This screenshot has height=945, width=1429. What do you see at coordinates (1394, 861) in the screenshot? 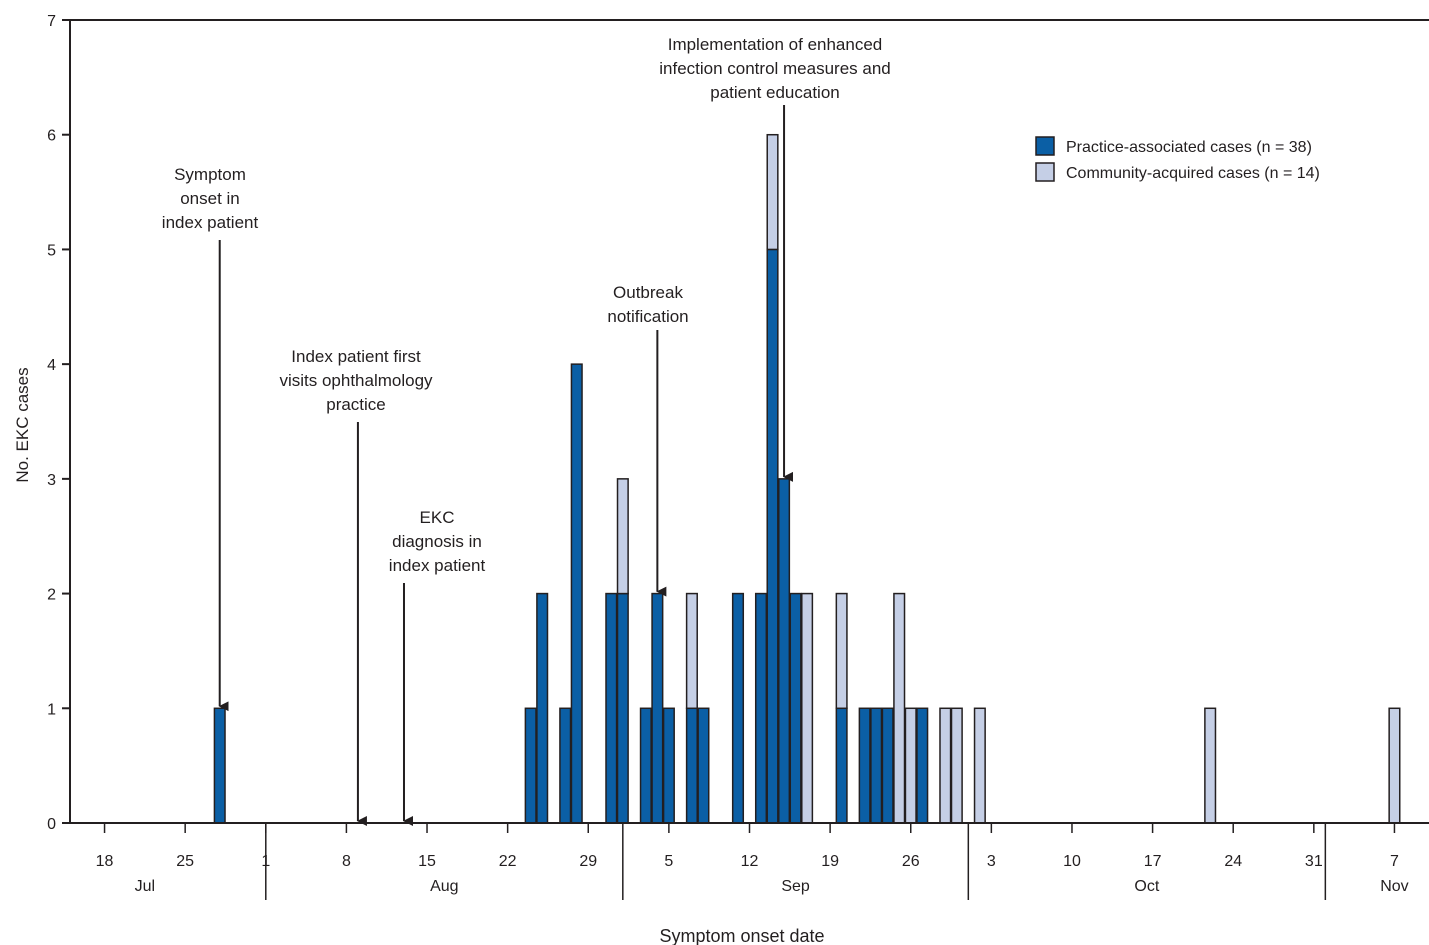
I see `x-tick-label-2014-11-07: 7` at bounding box center [1394, 861].